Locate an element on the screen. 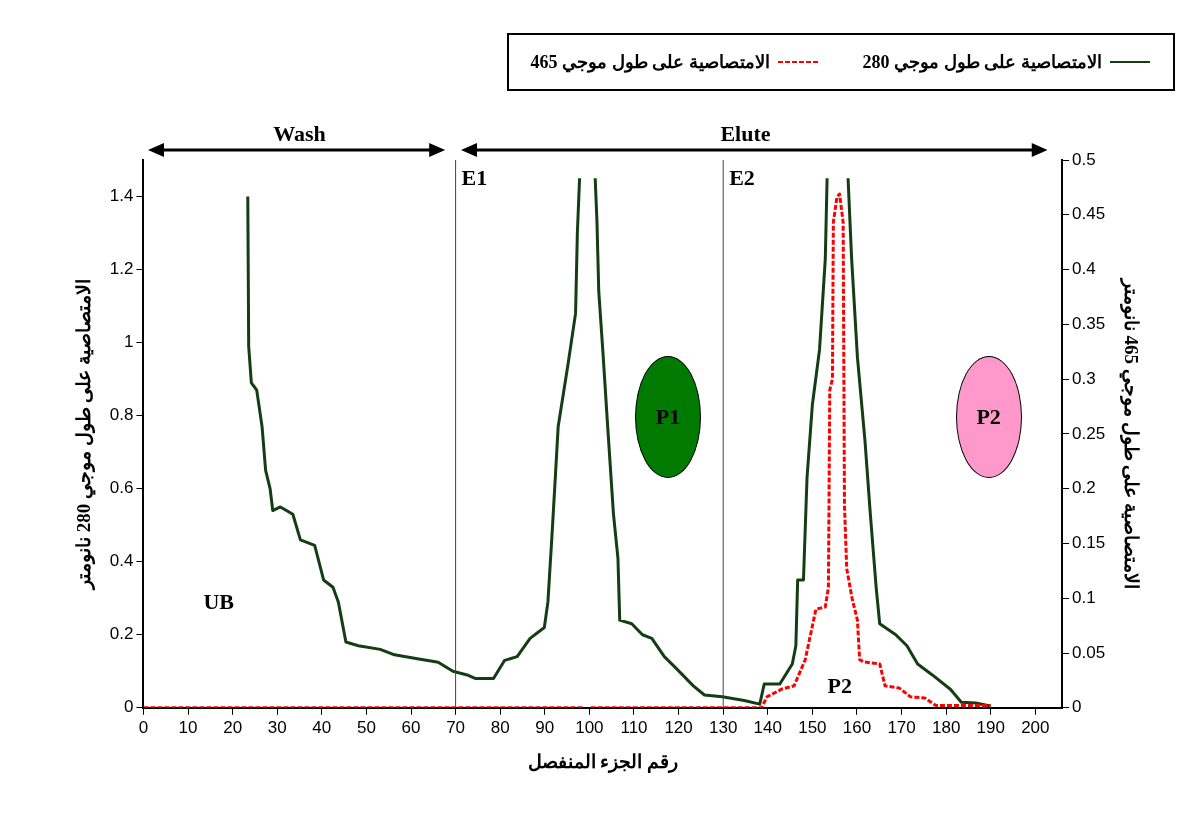 The height and width of the screenshot is (820, 1184). x-tick-label: 130 is located at coordinates (723, 727).